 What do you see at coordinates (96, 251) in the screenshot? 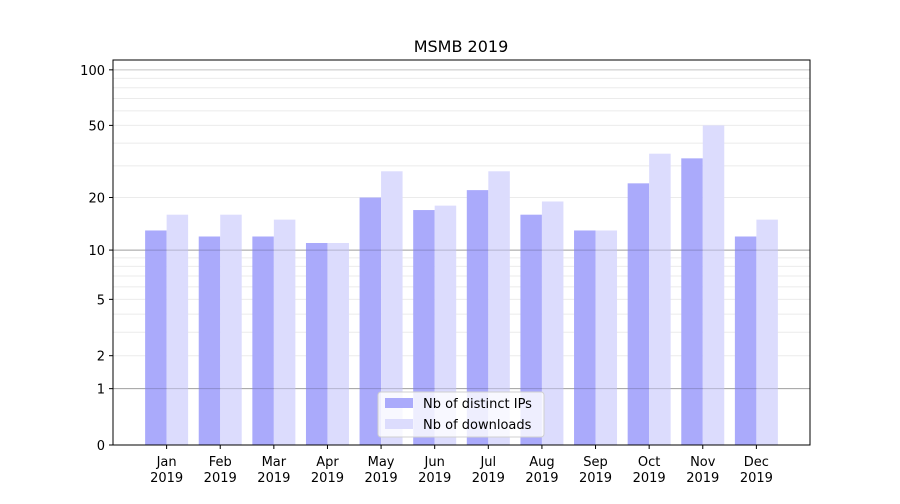
I see `y-tick-label: 10` at bounding box center [96, 251].